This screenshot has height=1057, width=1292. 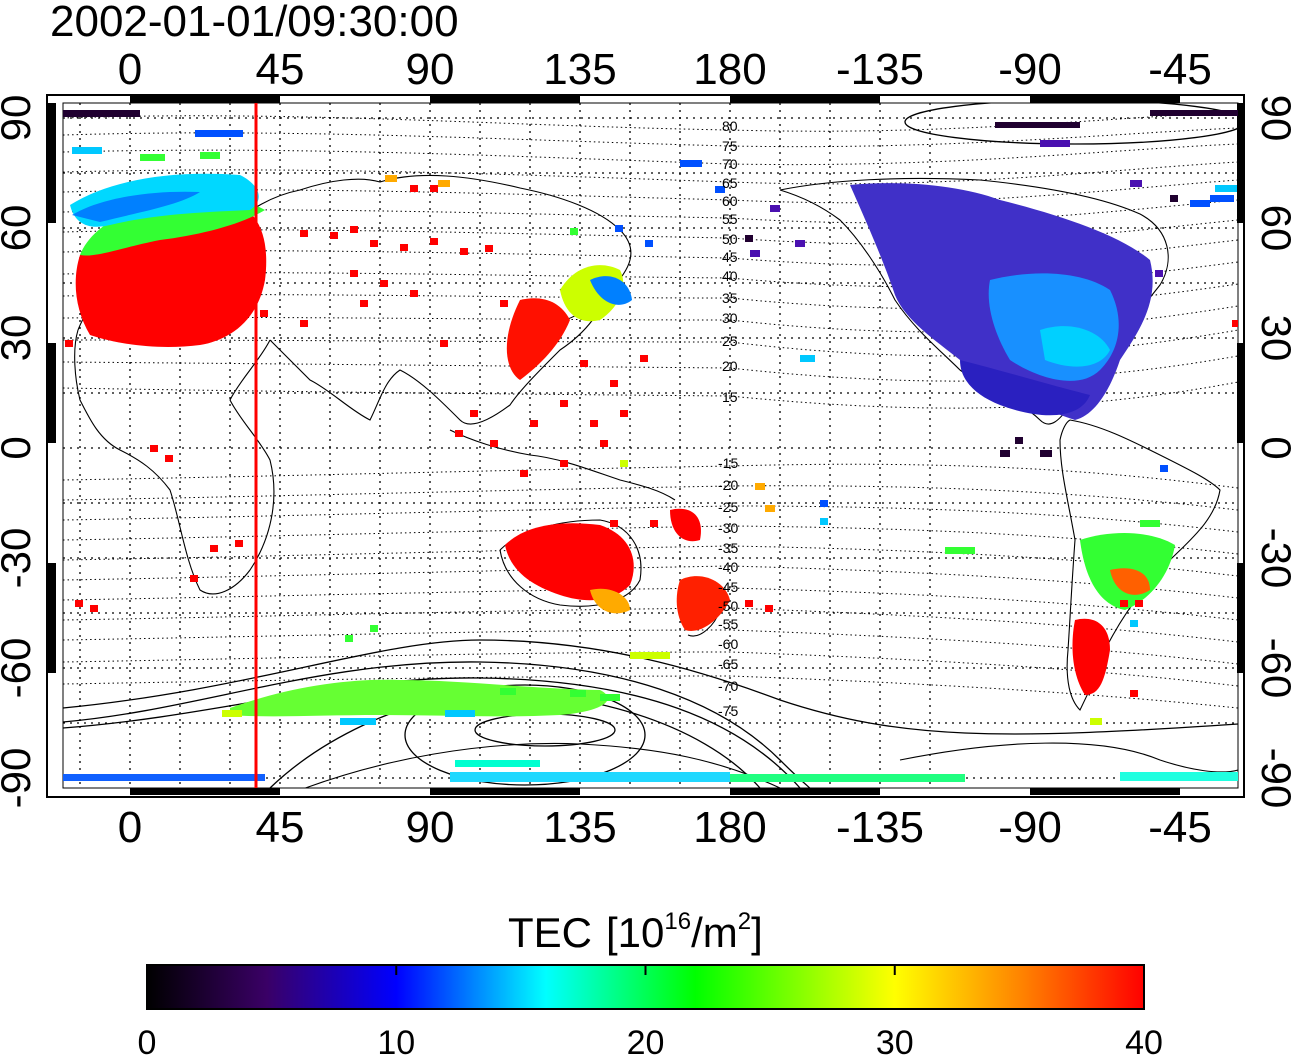 I want to click on latitude-label-left: 0, so click(x=19, y=447).